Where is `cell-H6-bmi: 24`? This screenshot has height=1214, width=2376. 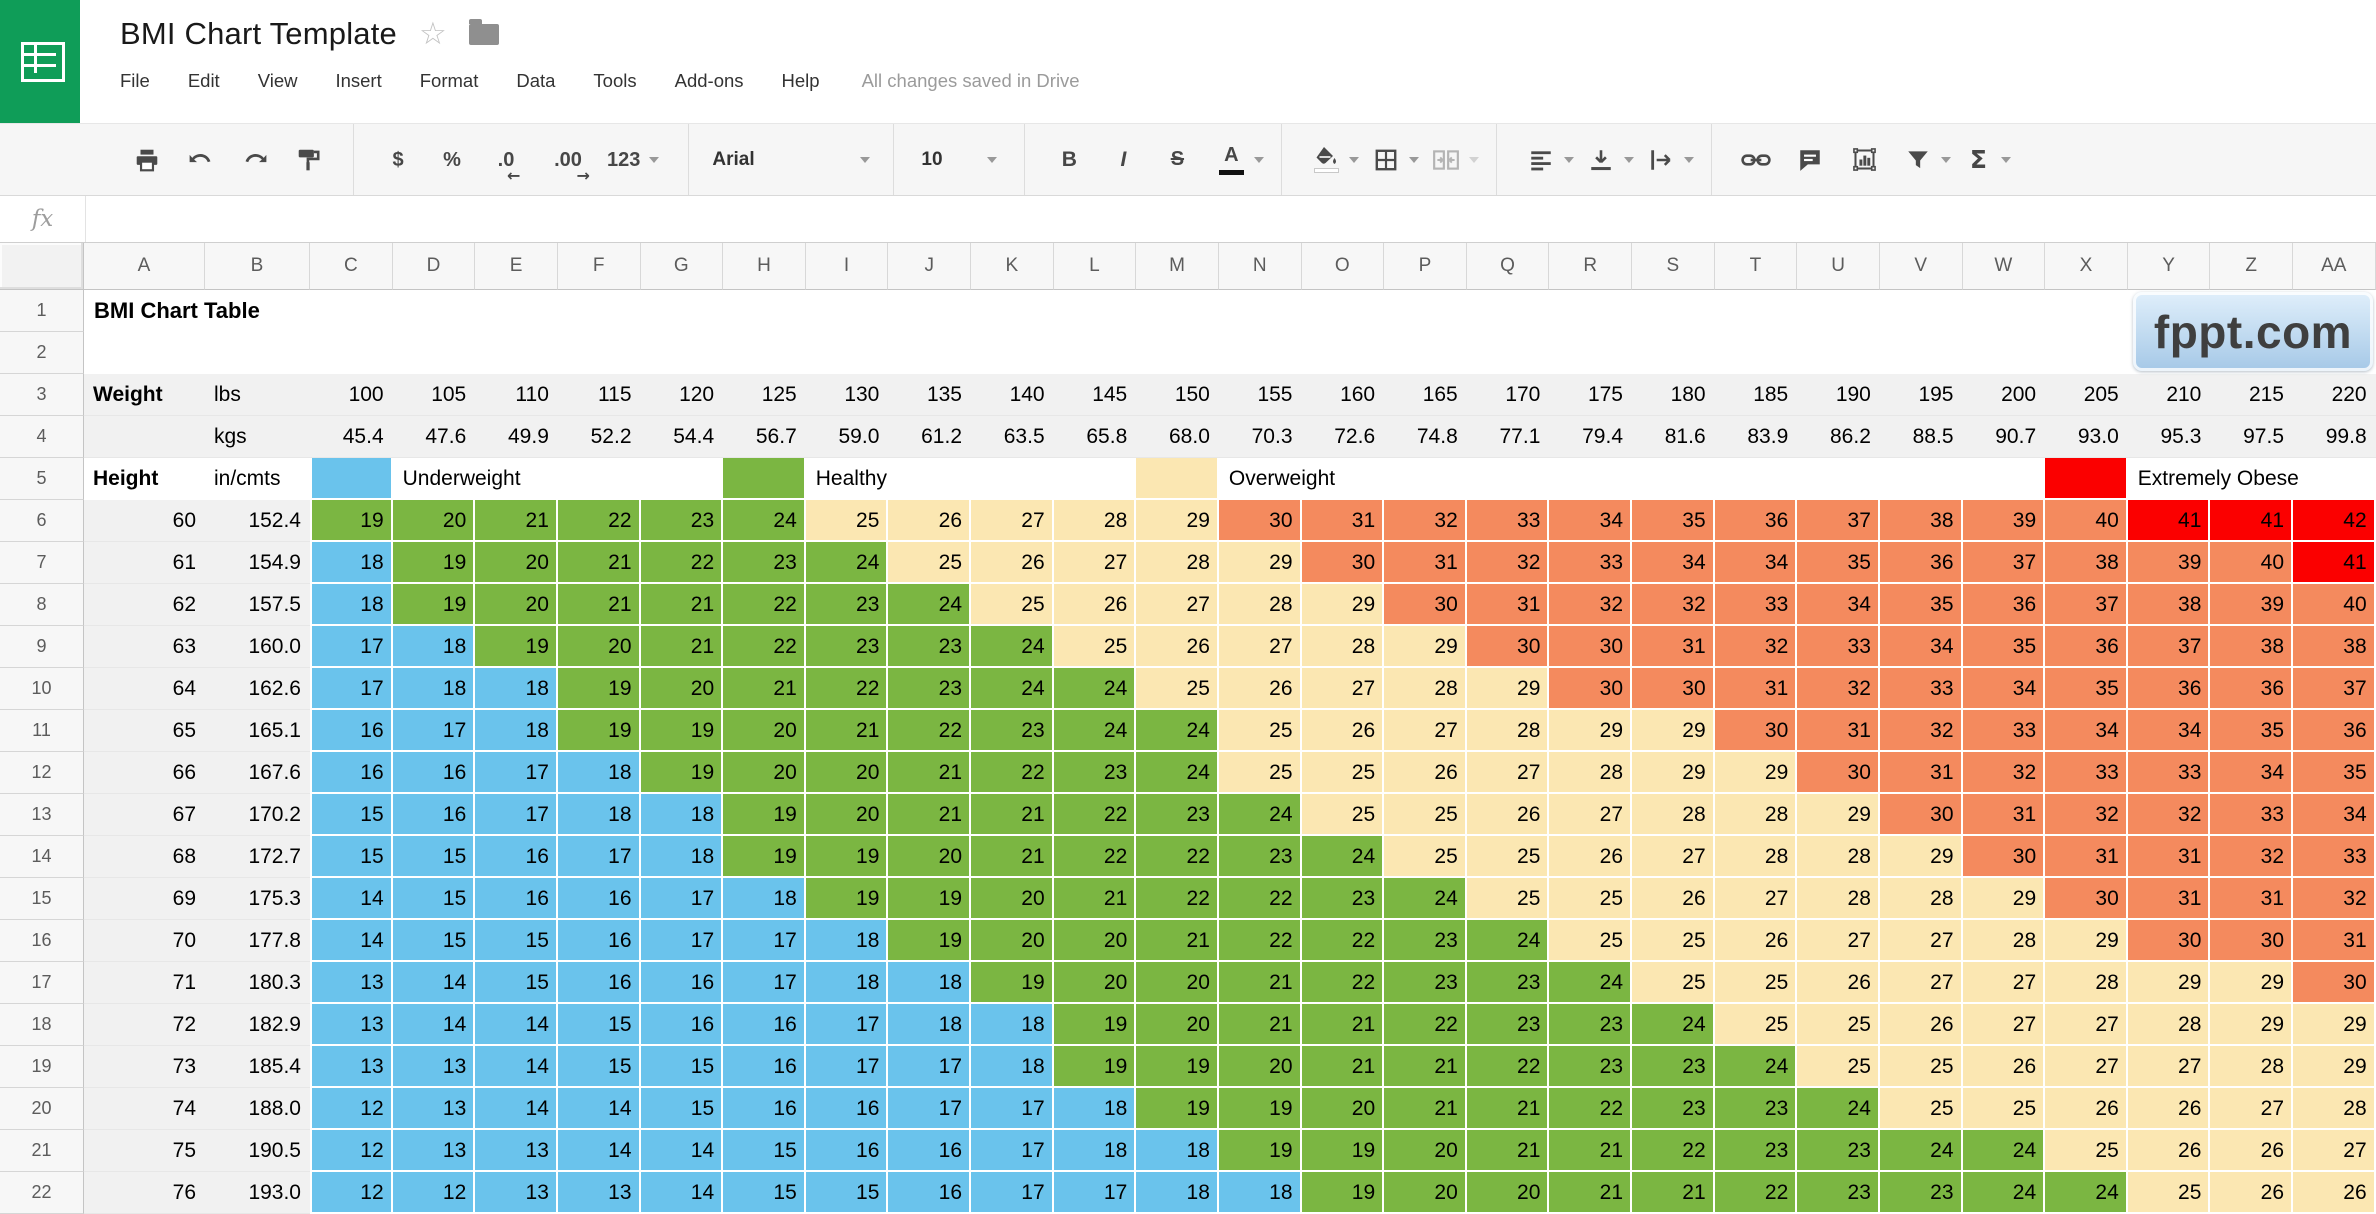 cell-H6-bmi: 24 is located at coordinates (764, 521).